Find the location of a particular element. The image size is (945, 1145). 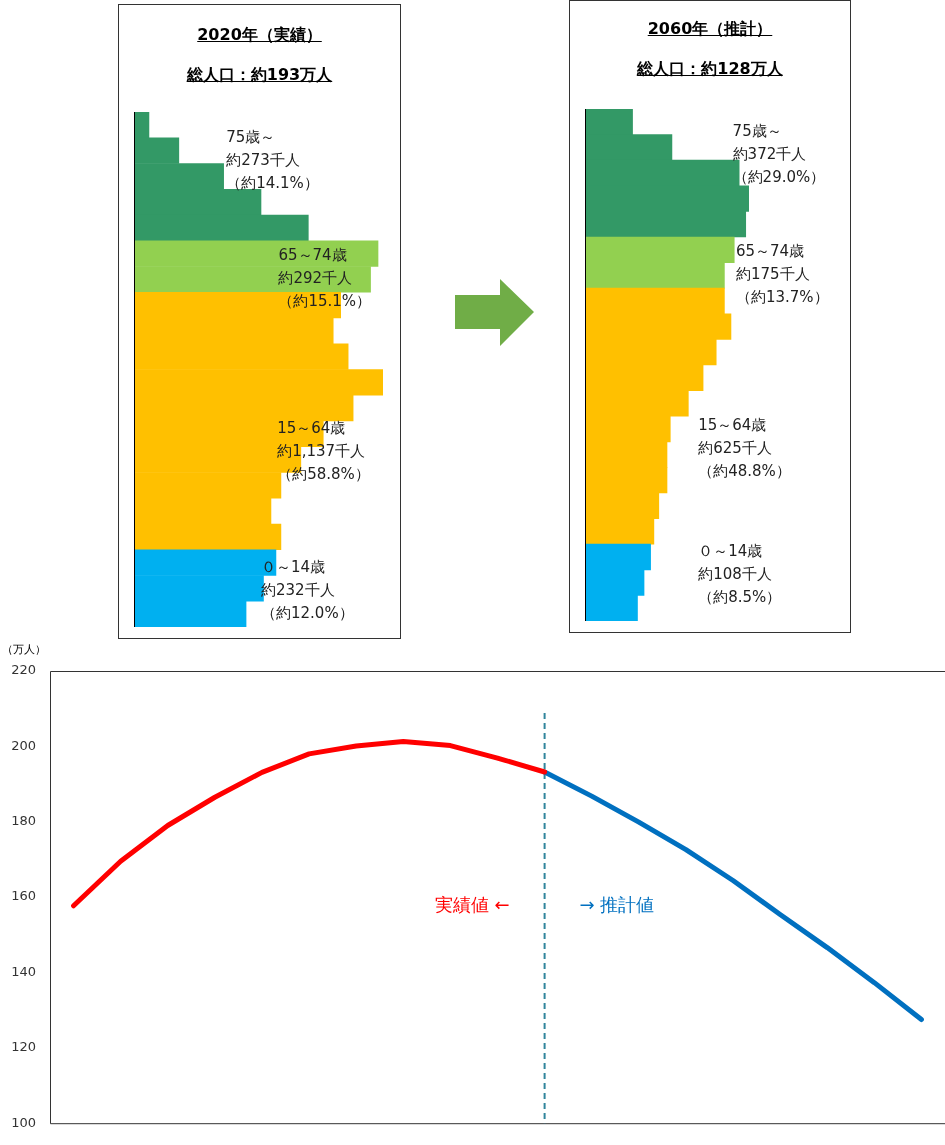

annotation: （約29.0%） is located at coordinates (779, 176).